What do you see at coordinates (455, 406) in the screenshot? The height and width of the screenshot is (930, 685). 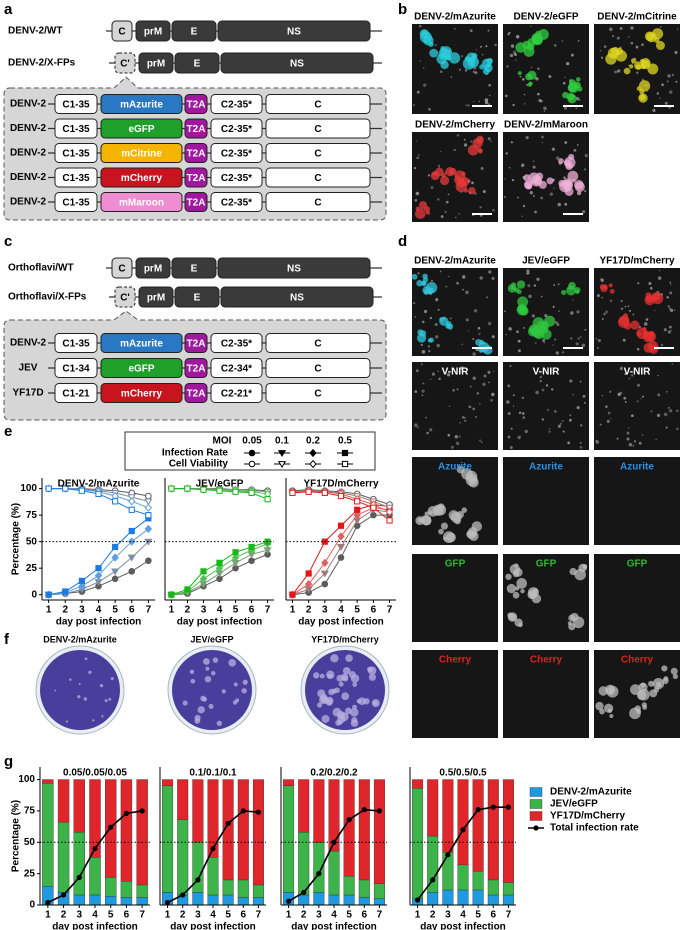 I see `micrograph` at bounding box center [455, 406].